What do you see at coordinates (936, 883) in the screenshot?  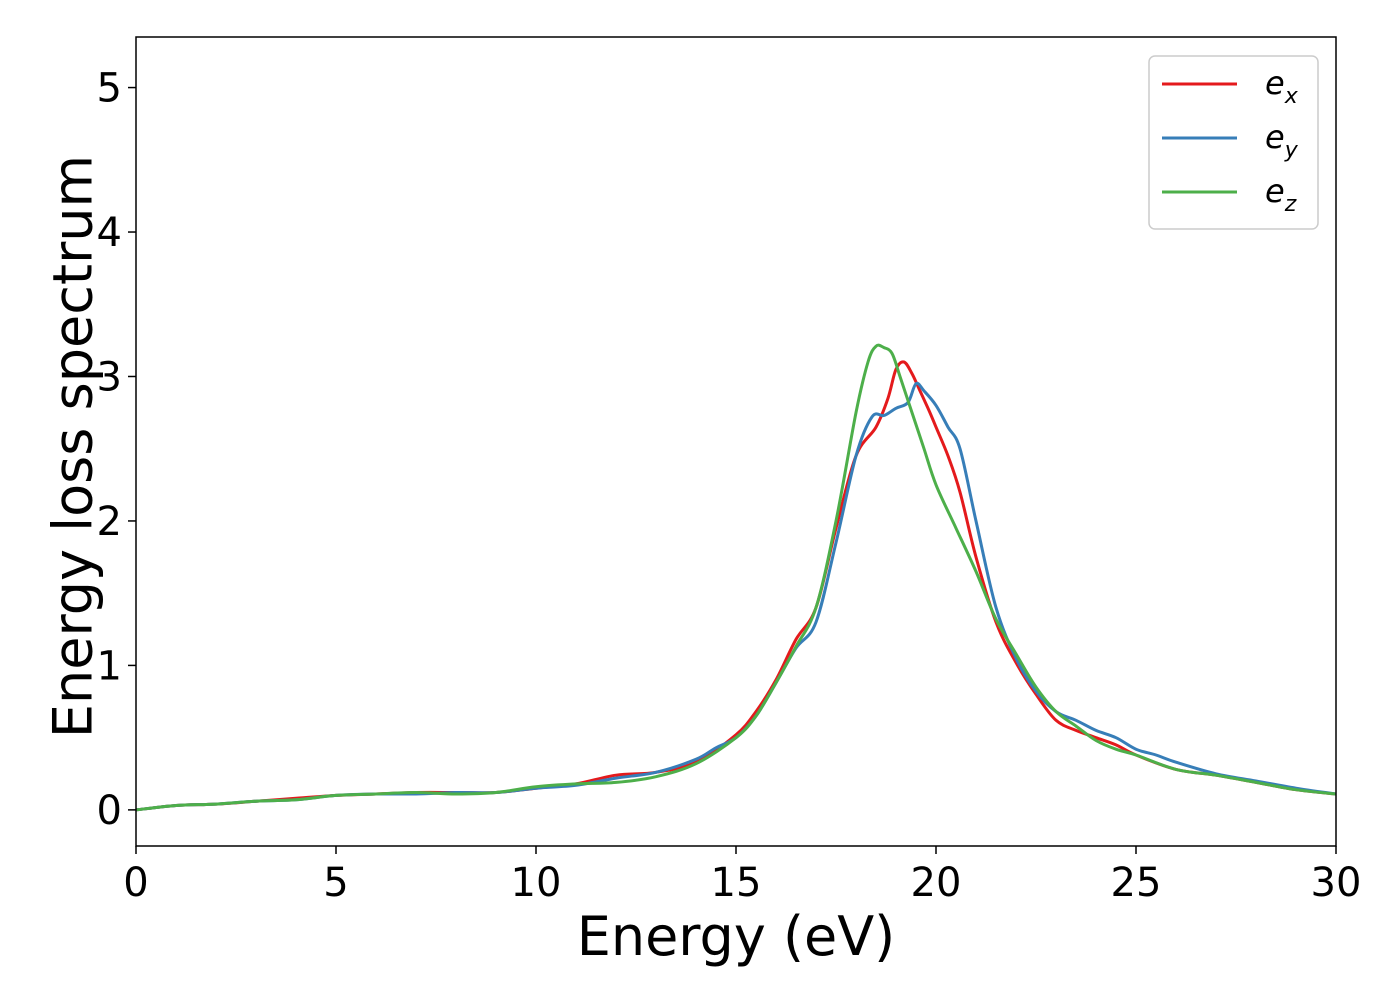 I see `x-tick-label: 20` at bounding box center [936, 883].